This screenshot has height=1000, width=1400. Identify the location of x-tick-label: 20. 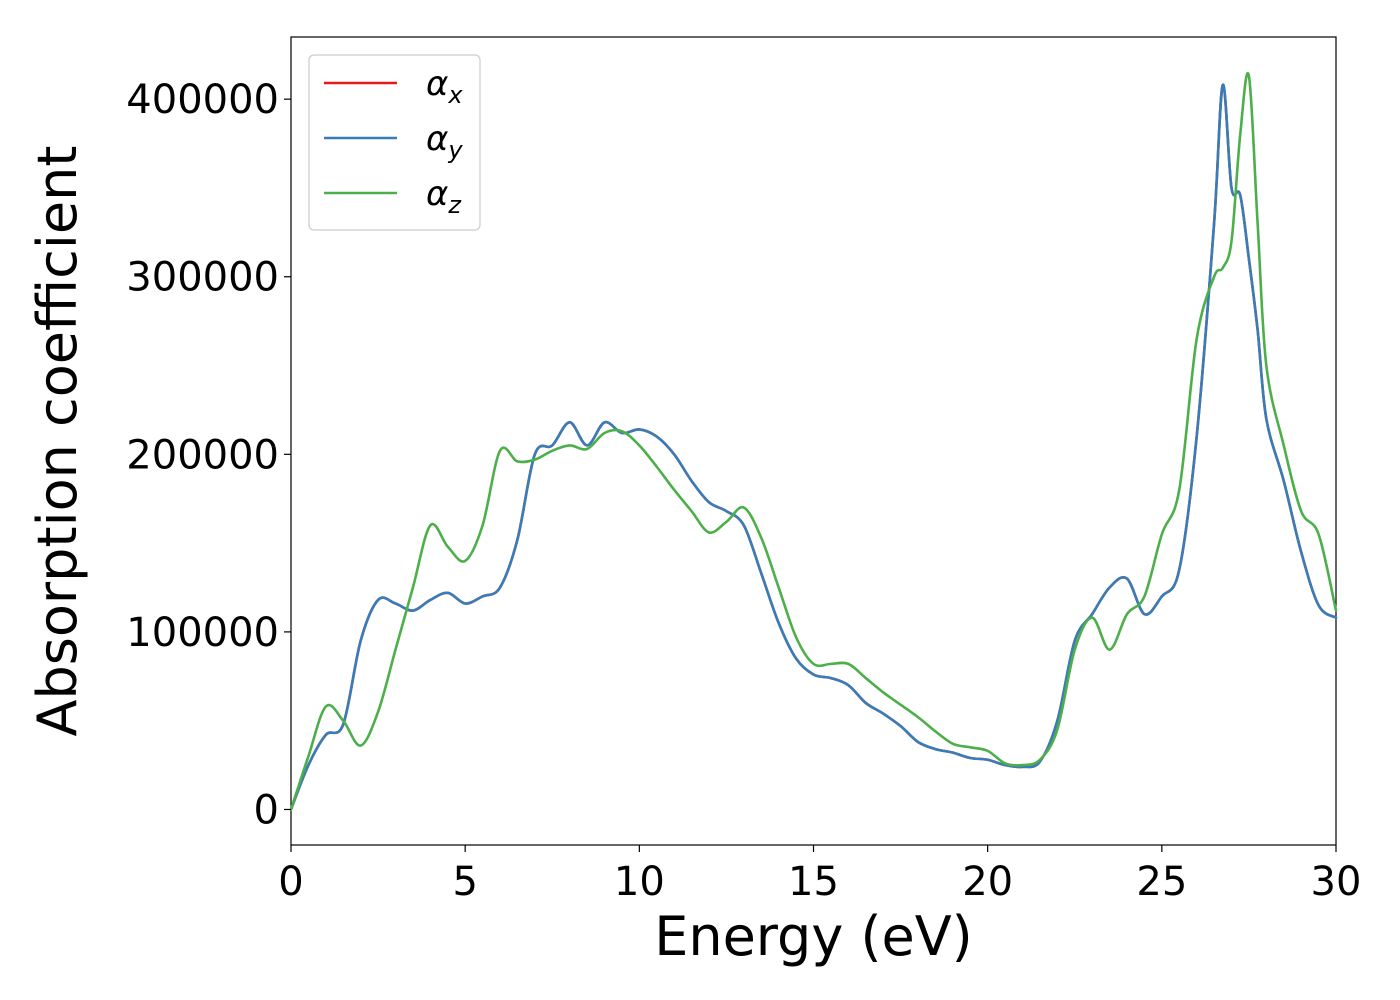
(987, 882).